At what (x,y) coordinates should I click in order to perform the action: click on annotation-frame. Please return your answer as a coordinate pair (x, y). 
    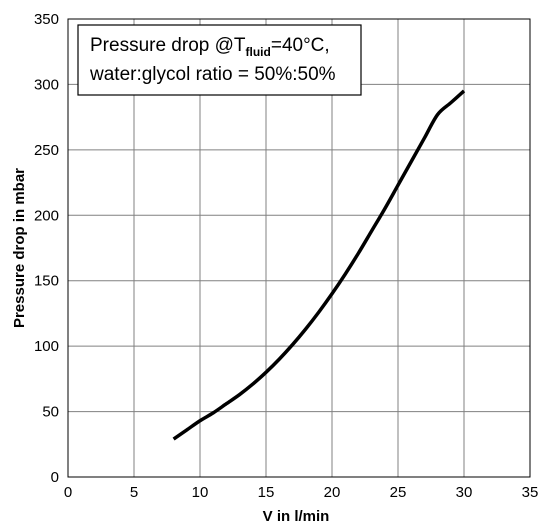
    Looking at the image, I should click on (219, 60).